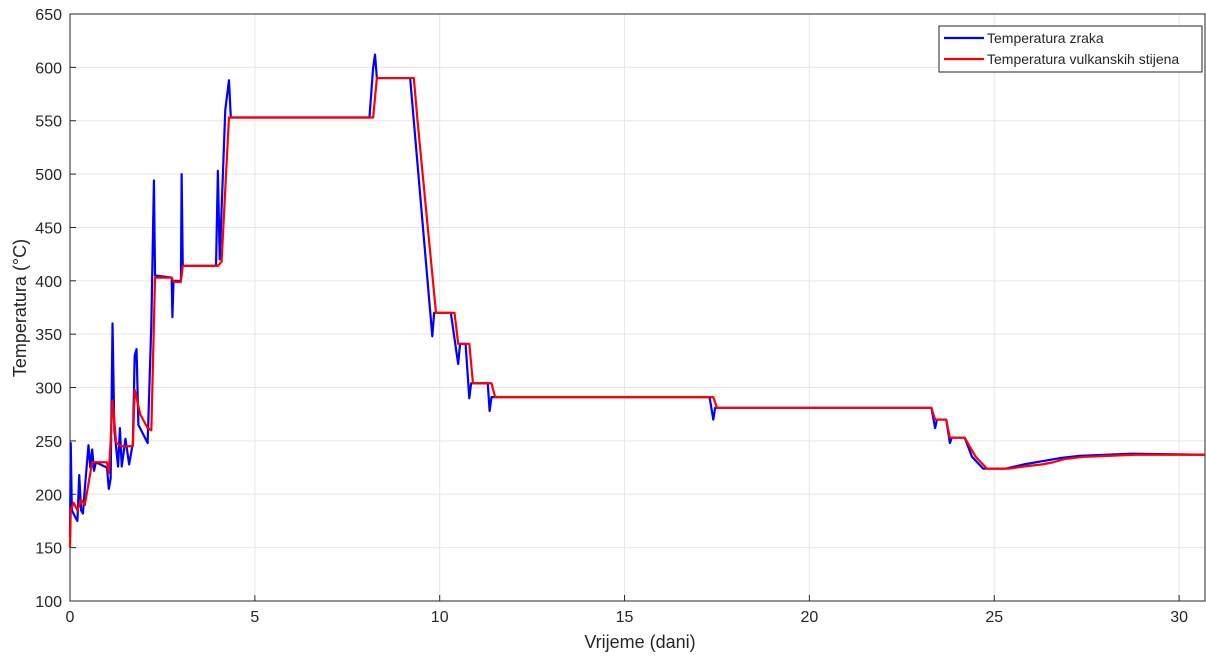 The width and height of the screenshot is (1206, 660). I want to click on y-tick-label: 650, so click(48, 15).